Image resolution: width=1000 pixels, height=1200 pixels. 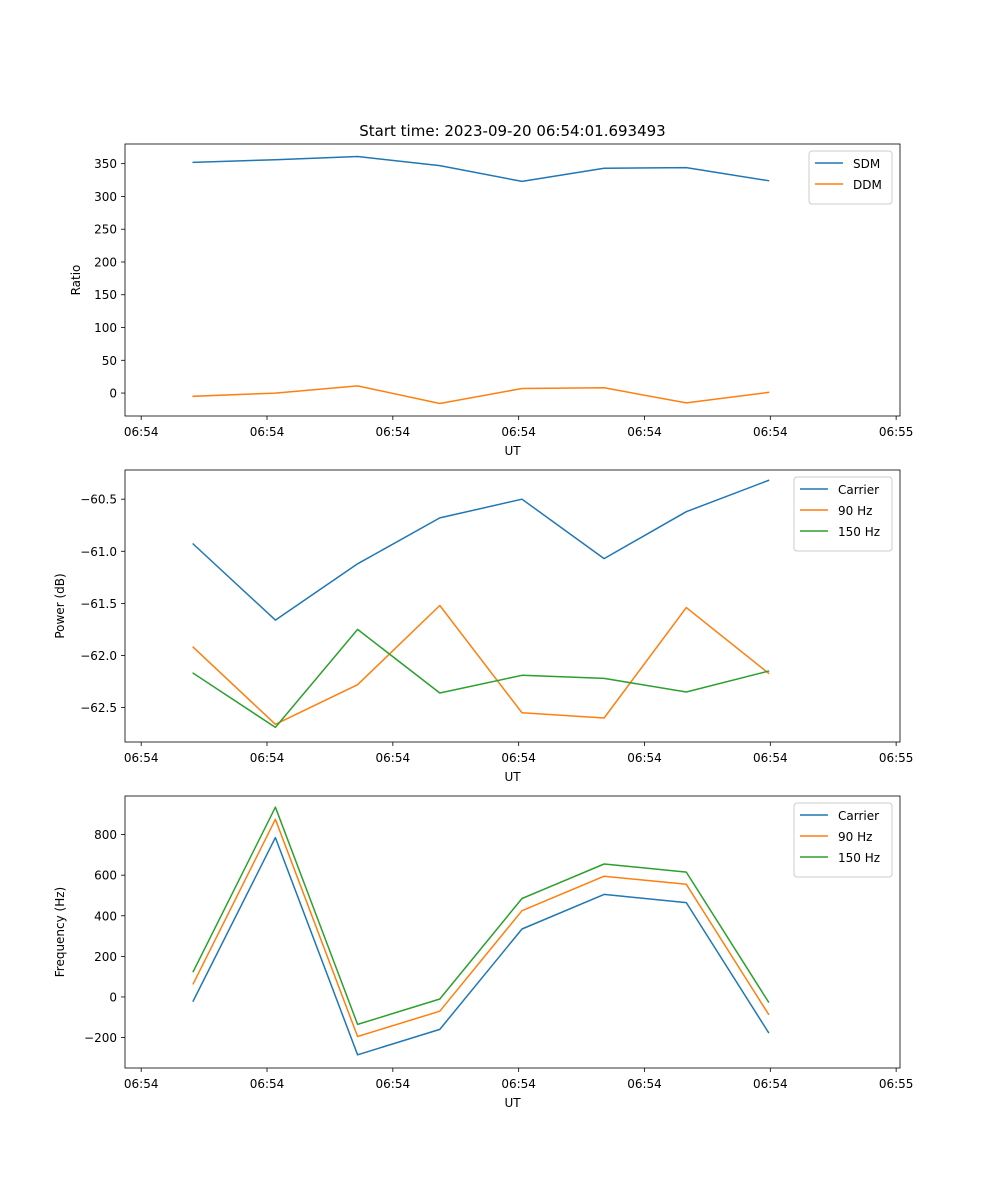 I want to click on power-legend: Carrier 90 Hz 150 Hz, so click(x=843, y=514).